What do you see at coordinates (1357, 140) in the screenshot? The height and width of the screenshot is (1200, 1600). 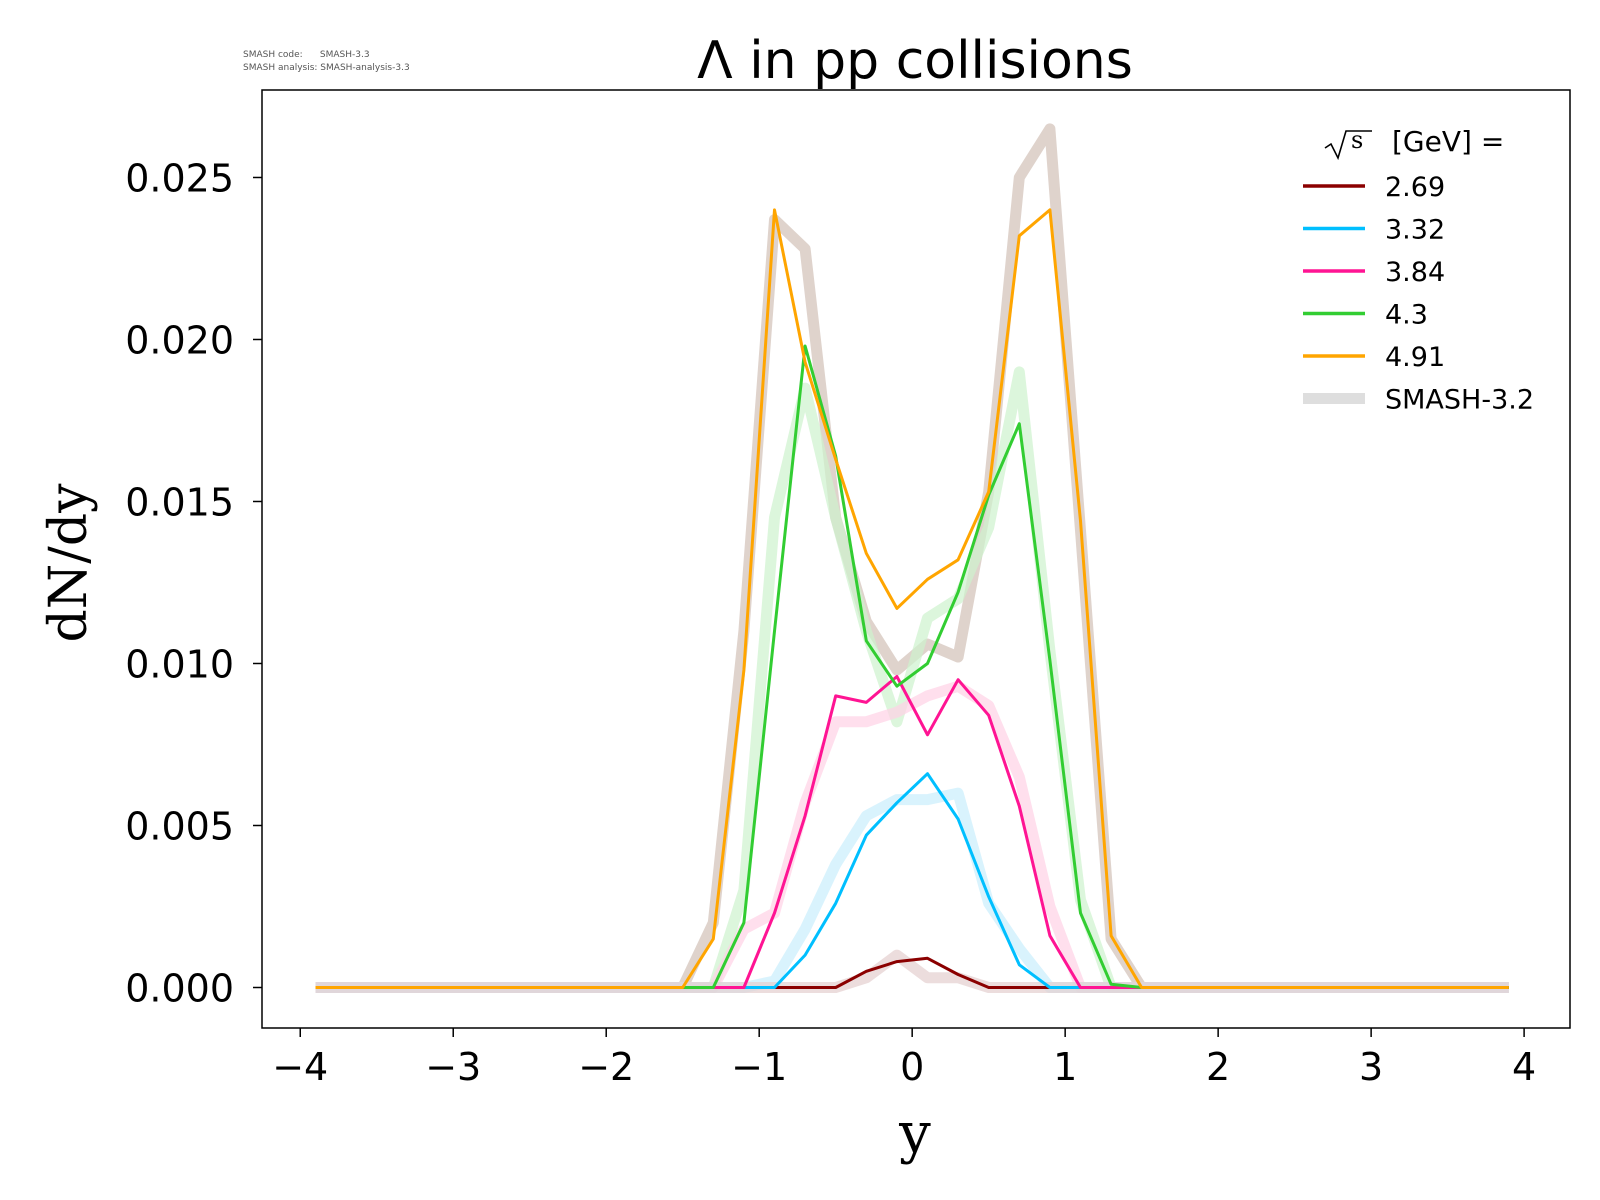 I see `svg-text: s` at bounding box center [1357, 140].